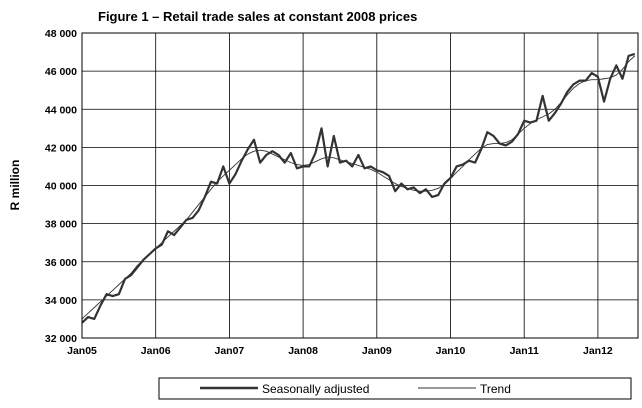 The image size is (642, 408). I want to click on x-tick-label: Jan09, so click(377, 351).